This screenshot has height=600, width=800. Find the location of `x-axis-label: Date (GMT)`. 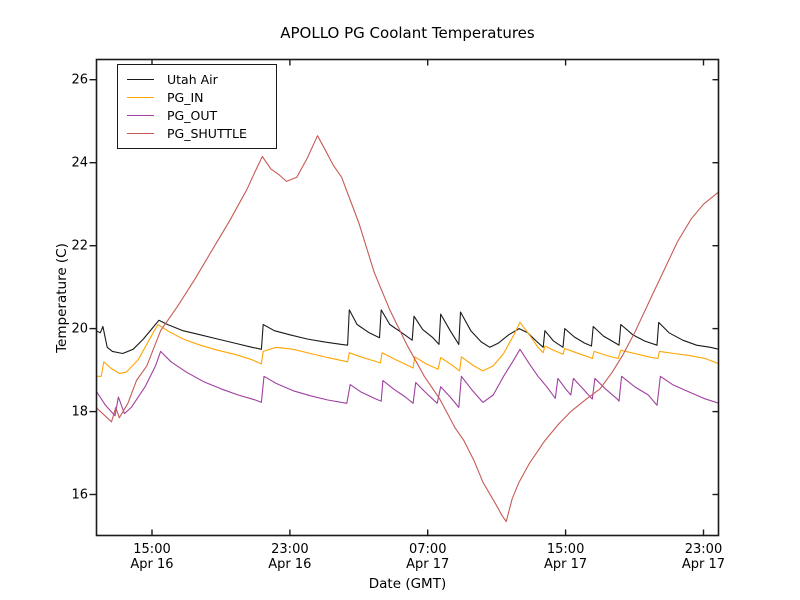

x-axis-label: Date (GMT) is located at coordinates (407, 584).